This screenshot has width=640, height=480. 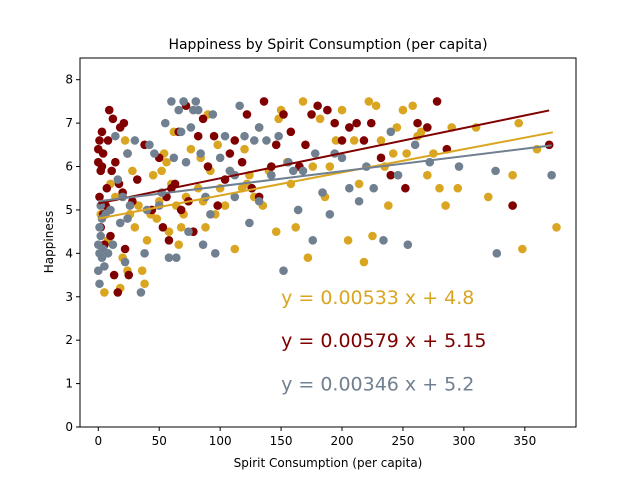 What do you see at coordinates (69, 340) in the screenshot?
I see `y-tick-label: 2` at bounding box center [69, 340].